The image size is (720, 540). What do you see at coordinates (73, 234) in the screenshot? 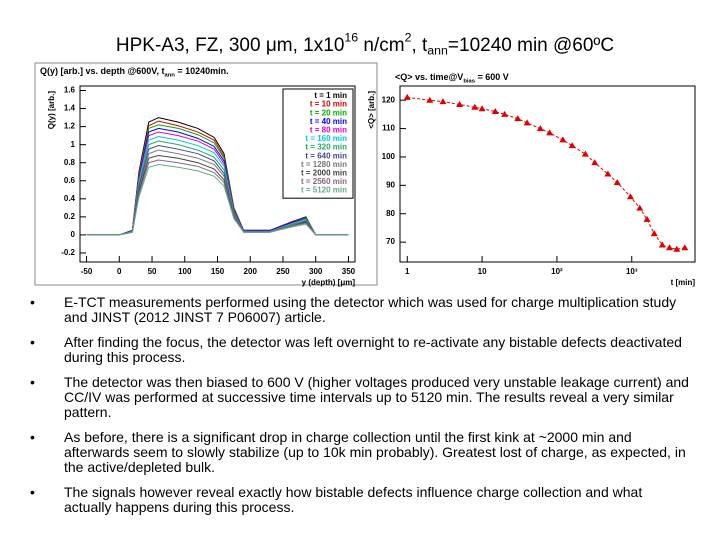
I see `y-tick-label: 0` at bounding box center [73, 234].